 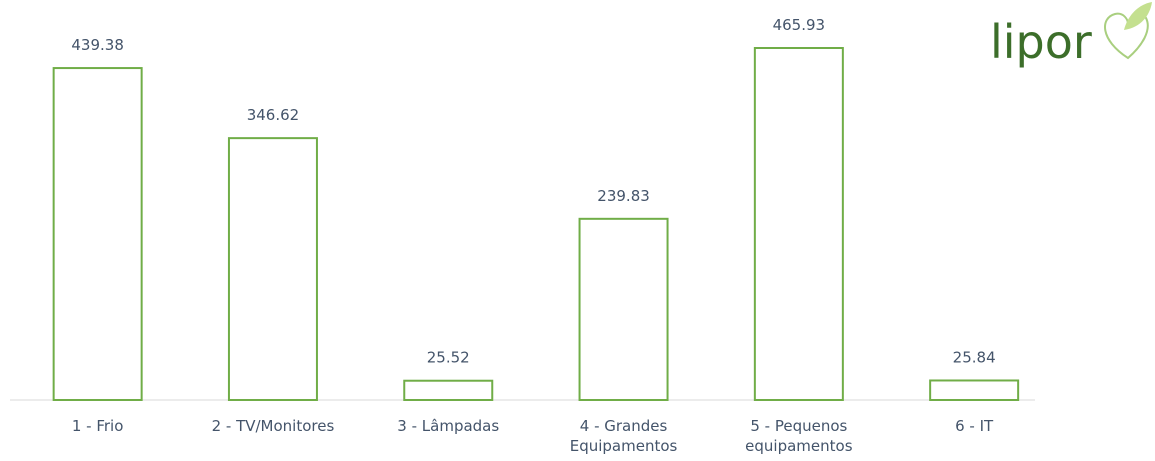 I want to click on value-label: 465.93, so click(x=799, y=25).